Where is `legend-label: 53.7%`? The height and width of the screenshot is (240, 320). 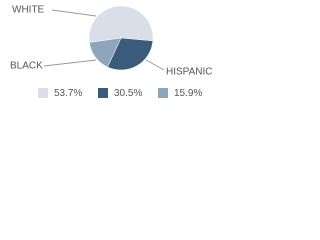
legend-label: 53.7% is located at coordinates (68, 93).